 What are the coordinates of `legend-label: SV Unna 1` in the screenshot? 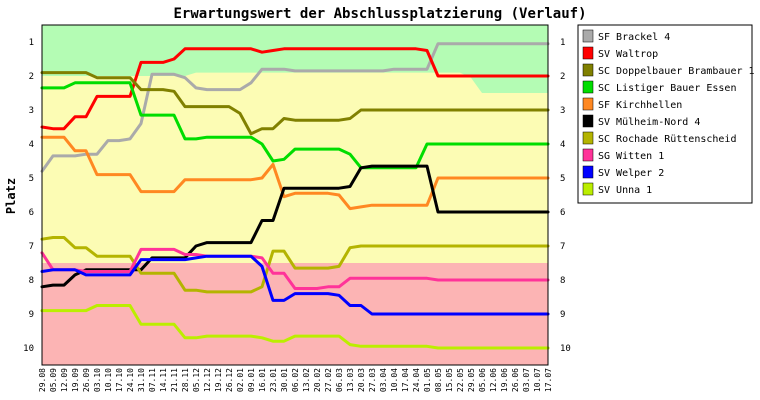 It's located at (625, 190).